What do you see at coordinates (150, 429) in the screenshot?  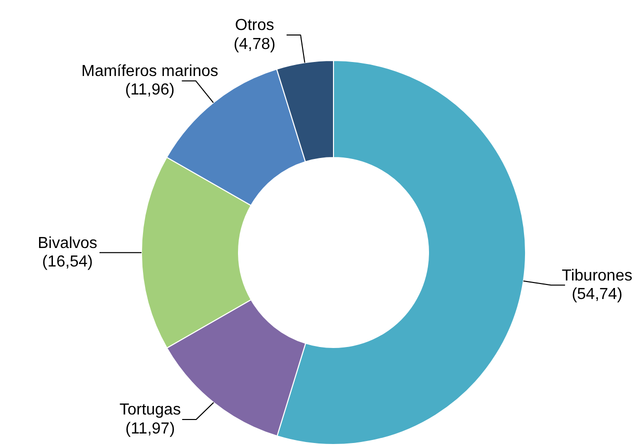 I see `data-label: (11,97)` at bounding box center [150, 429].